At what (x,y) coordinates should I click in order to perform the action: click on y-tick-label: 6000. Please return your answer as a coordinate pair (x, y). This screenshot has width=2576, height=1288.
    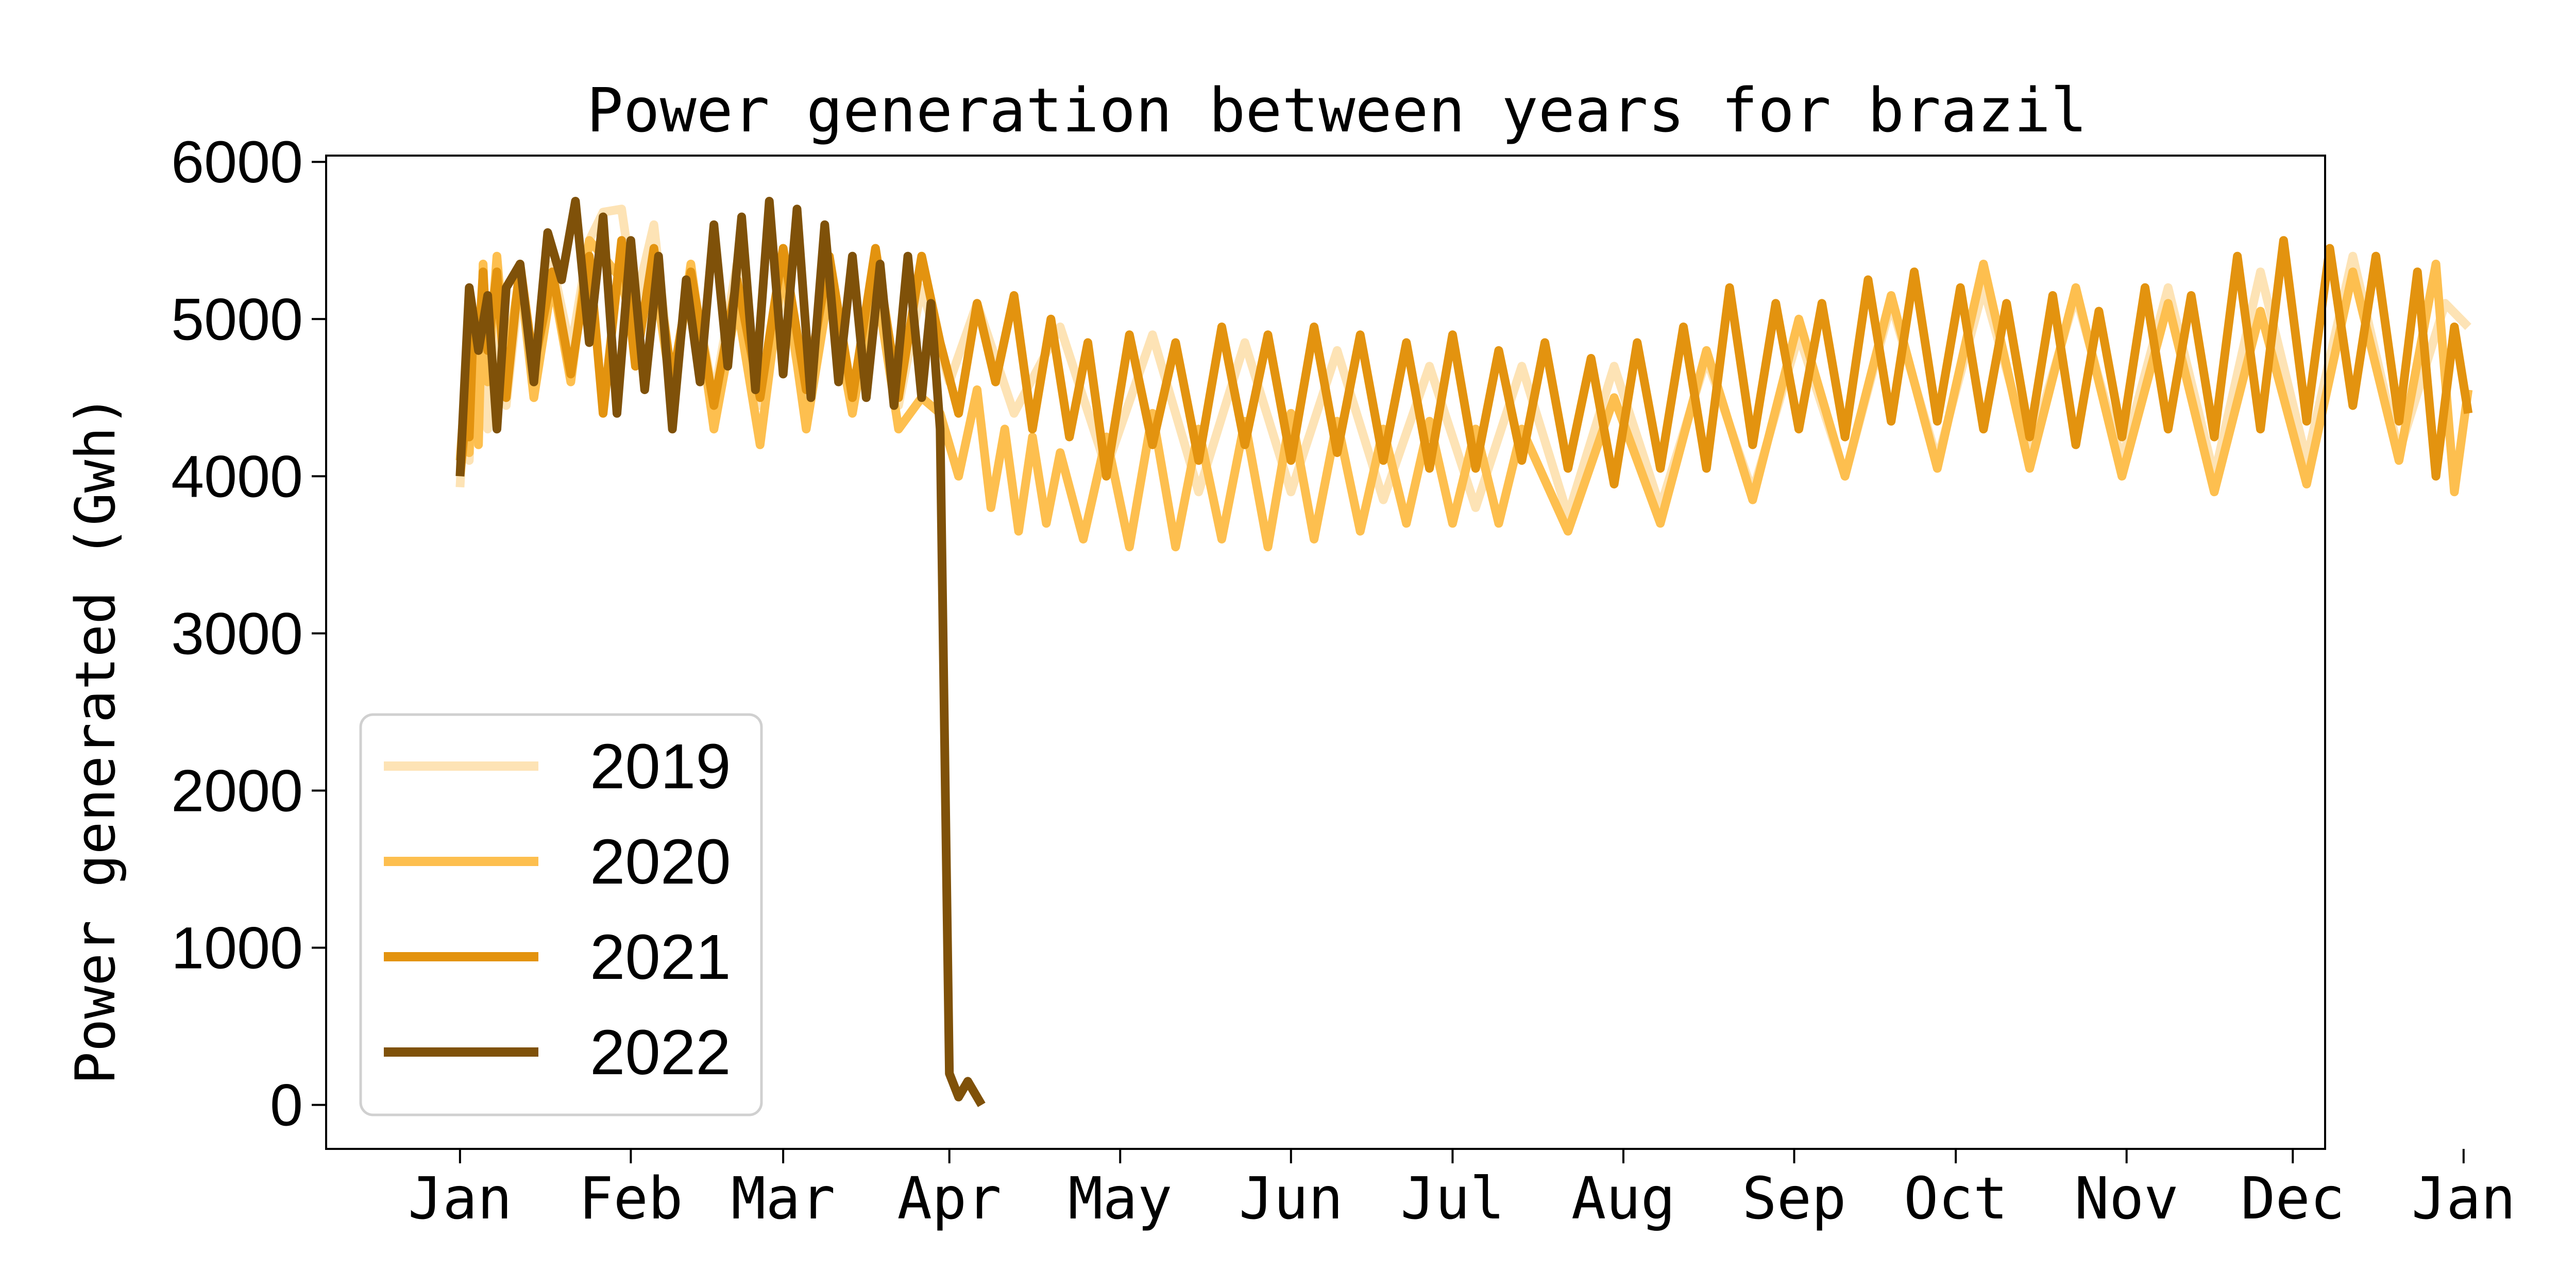
    Looking at the image, I should click on (237, 162).